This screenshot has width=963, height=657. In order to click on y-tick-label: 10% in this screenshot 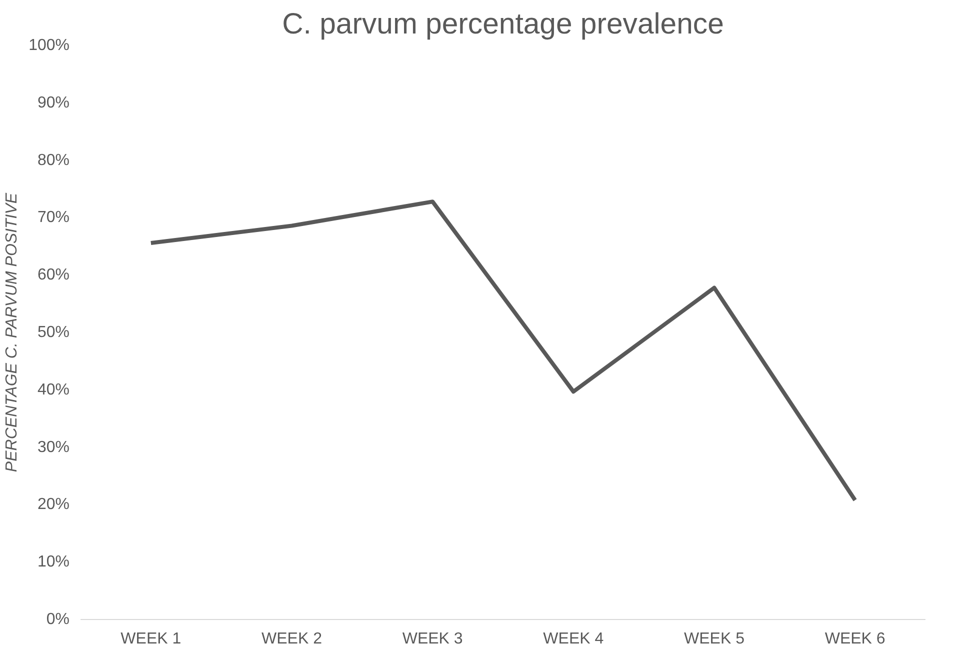, I will do `click(53, 562)`.